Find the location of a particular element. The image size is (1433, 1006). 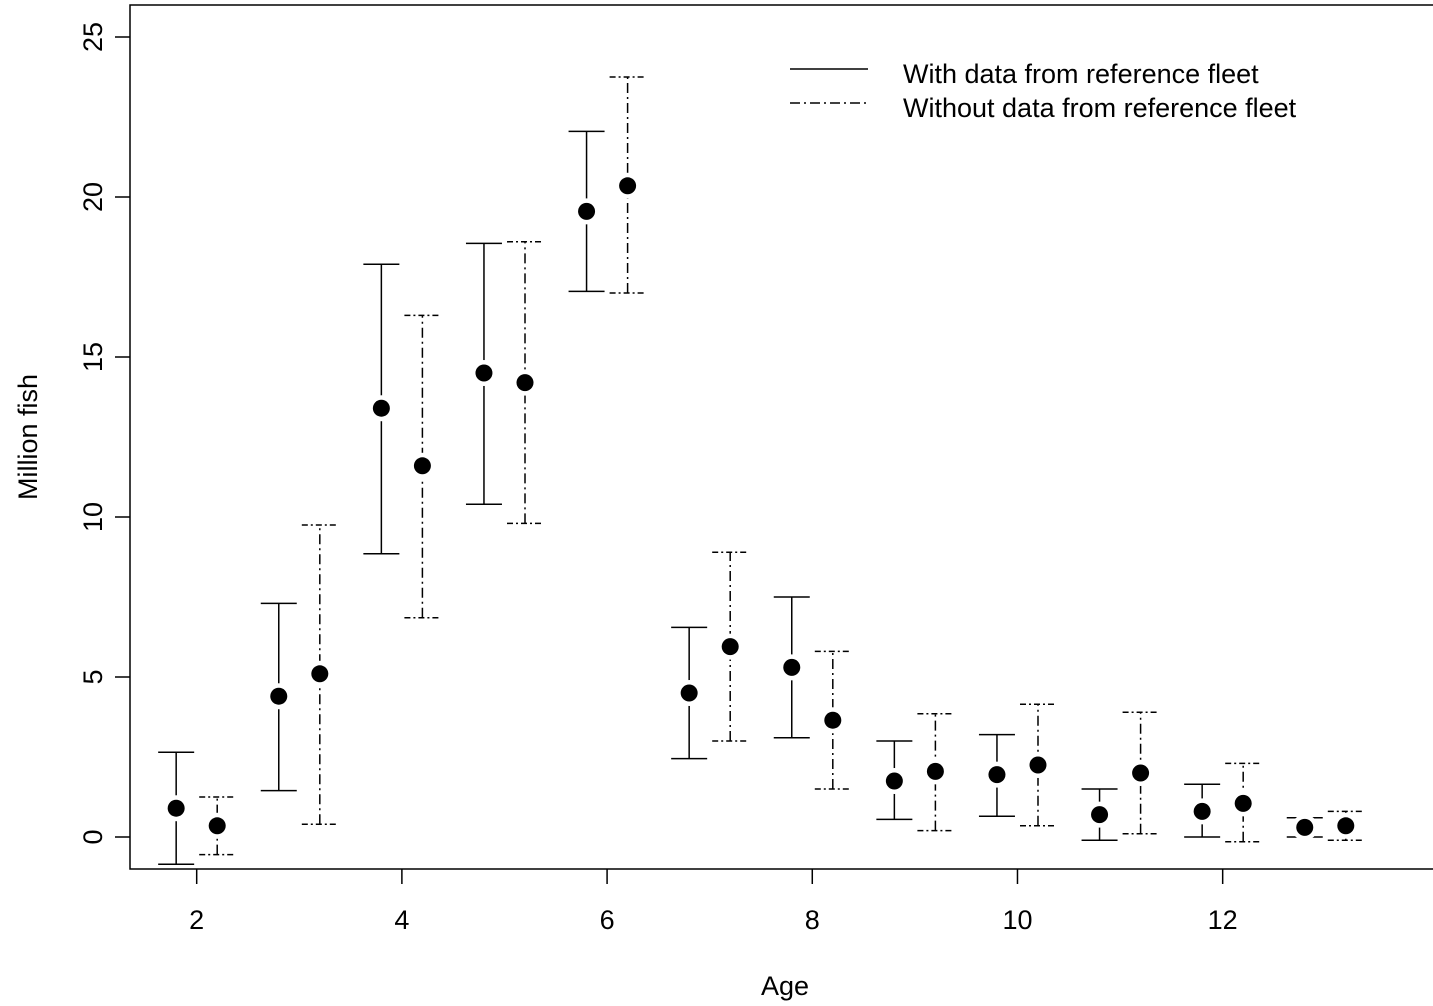

y-axis-label: Million fish is located at coordinates (28, 437).